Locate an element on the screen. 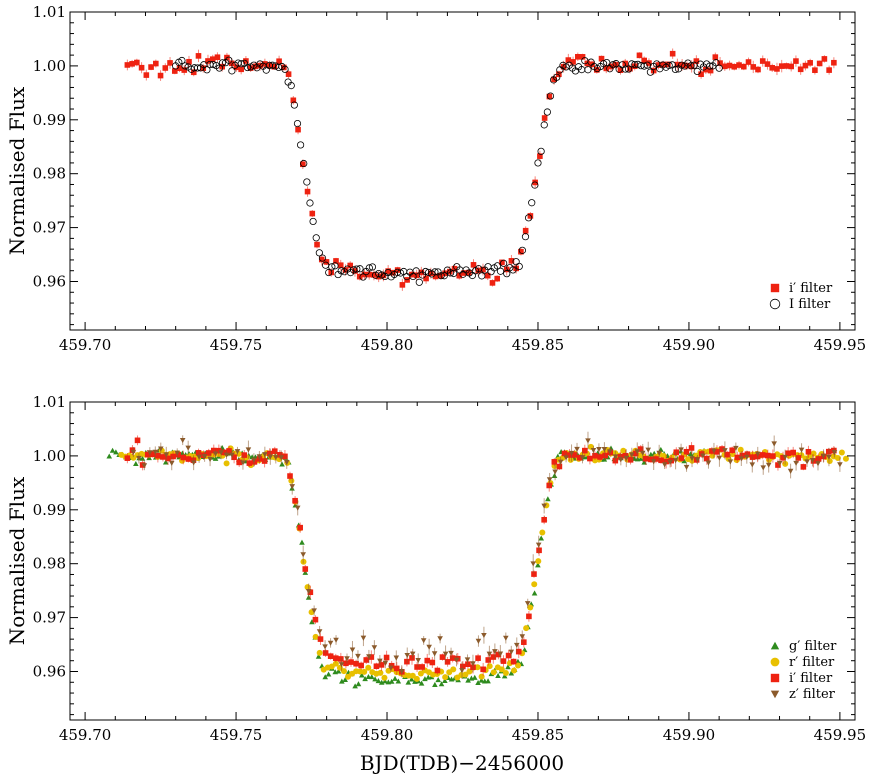 This screenshot has height=780, width=872. top-x-tick-label: 459.90 is located at coordinates (689, 345).